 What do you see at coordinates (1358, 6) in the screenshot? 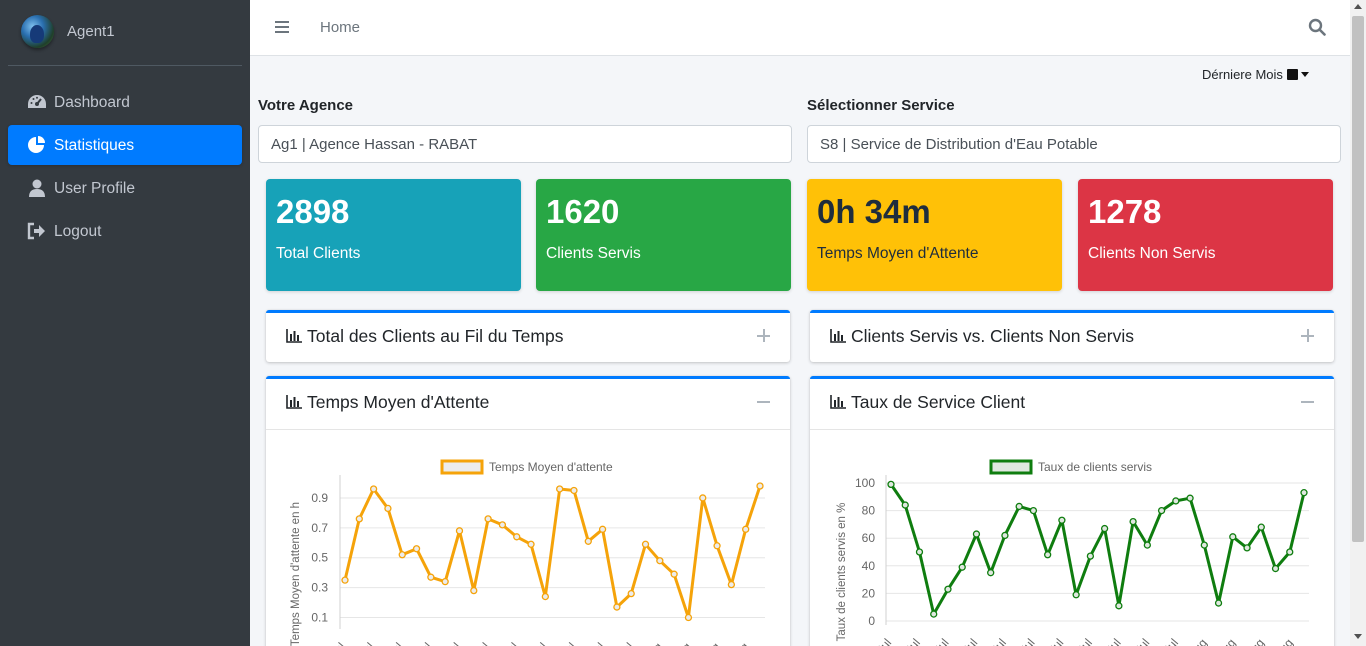
I see `scroll-up-arrow` at bounding box center [1358, 6].